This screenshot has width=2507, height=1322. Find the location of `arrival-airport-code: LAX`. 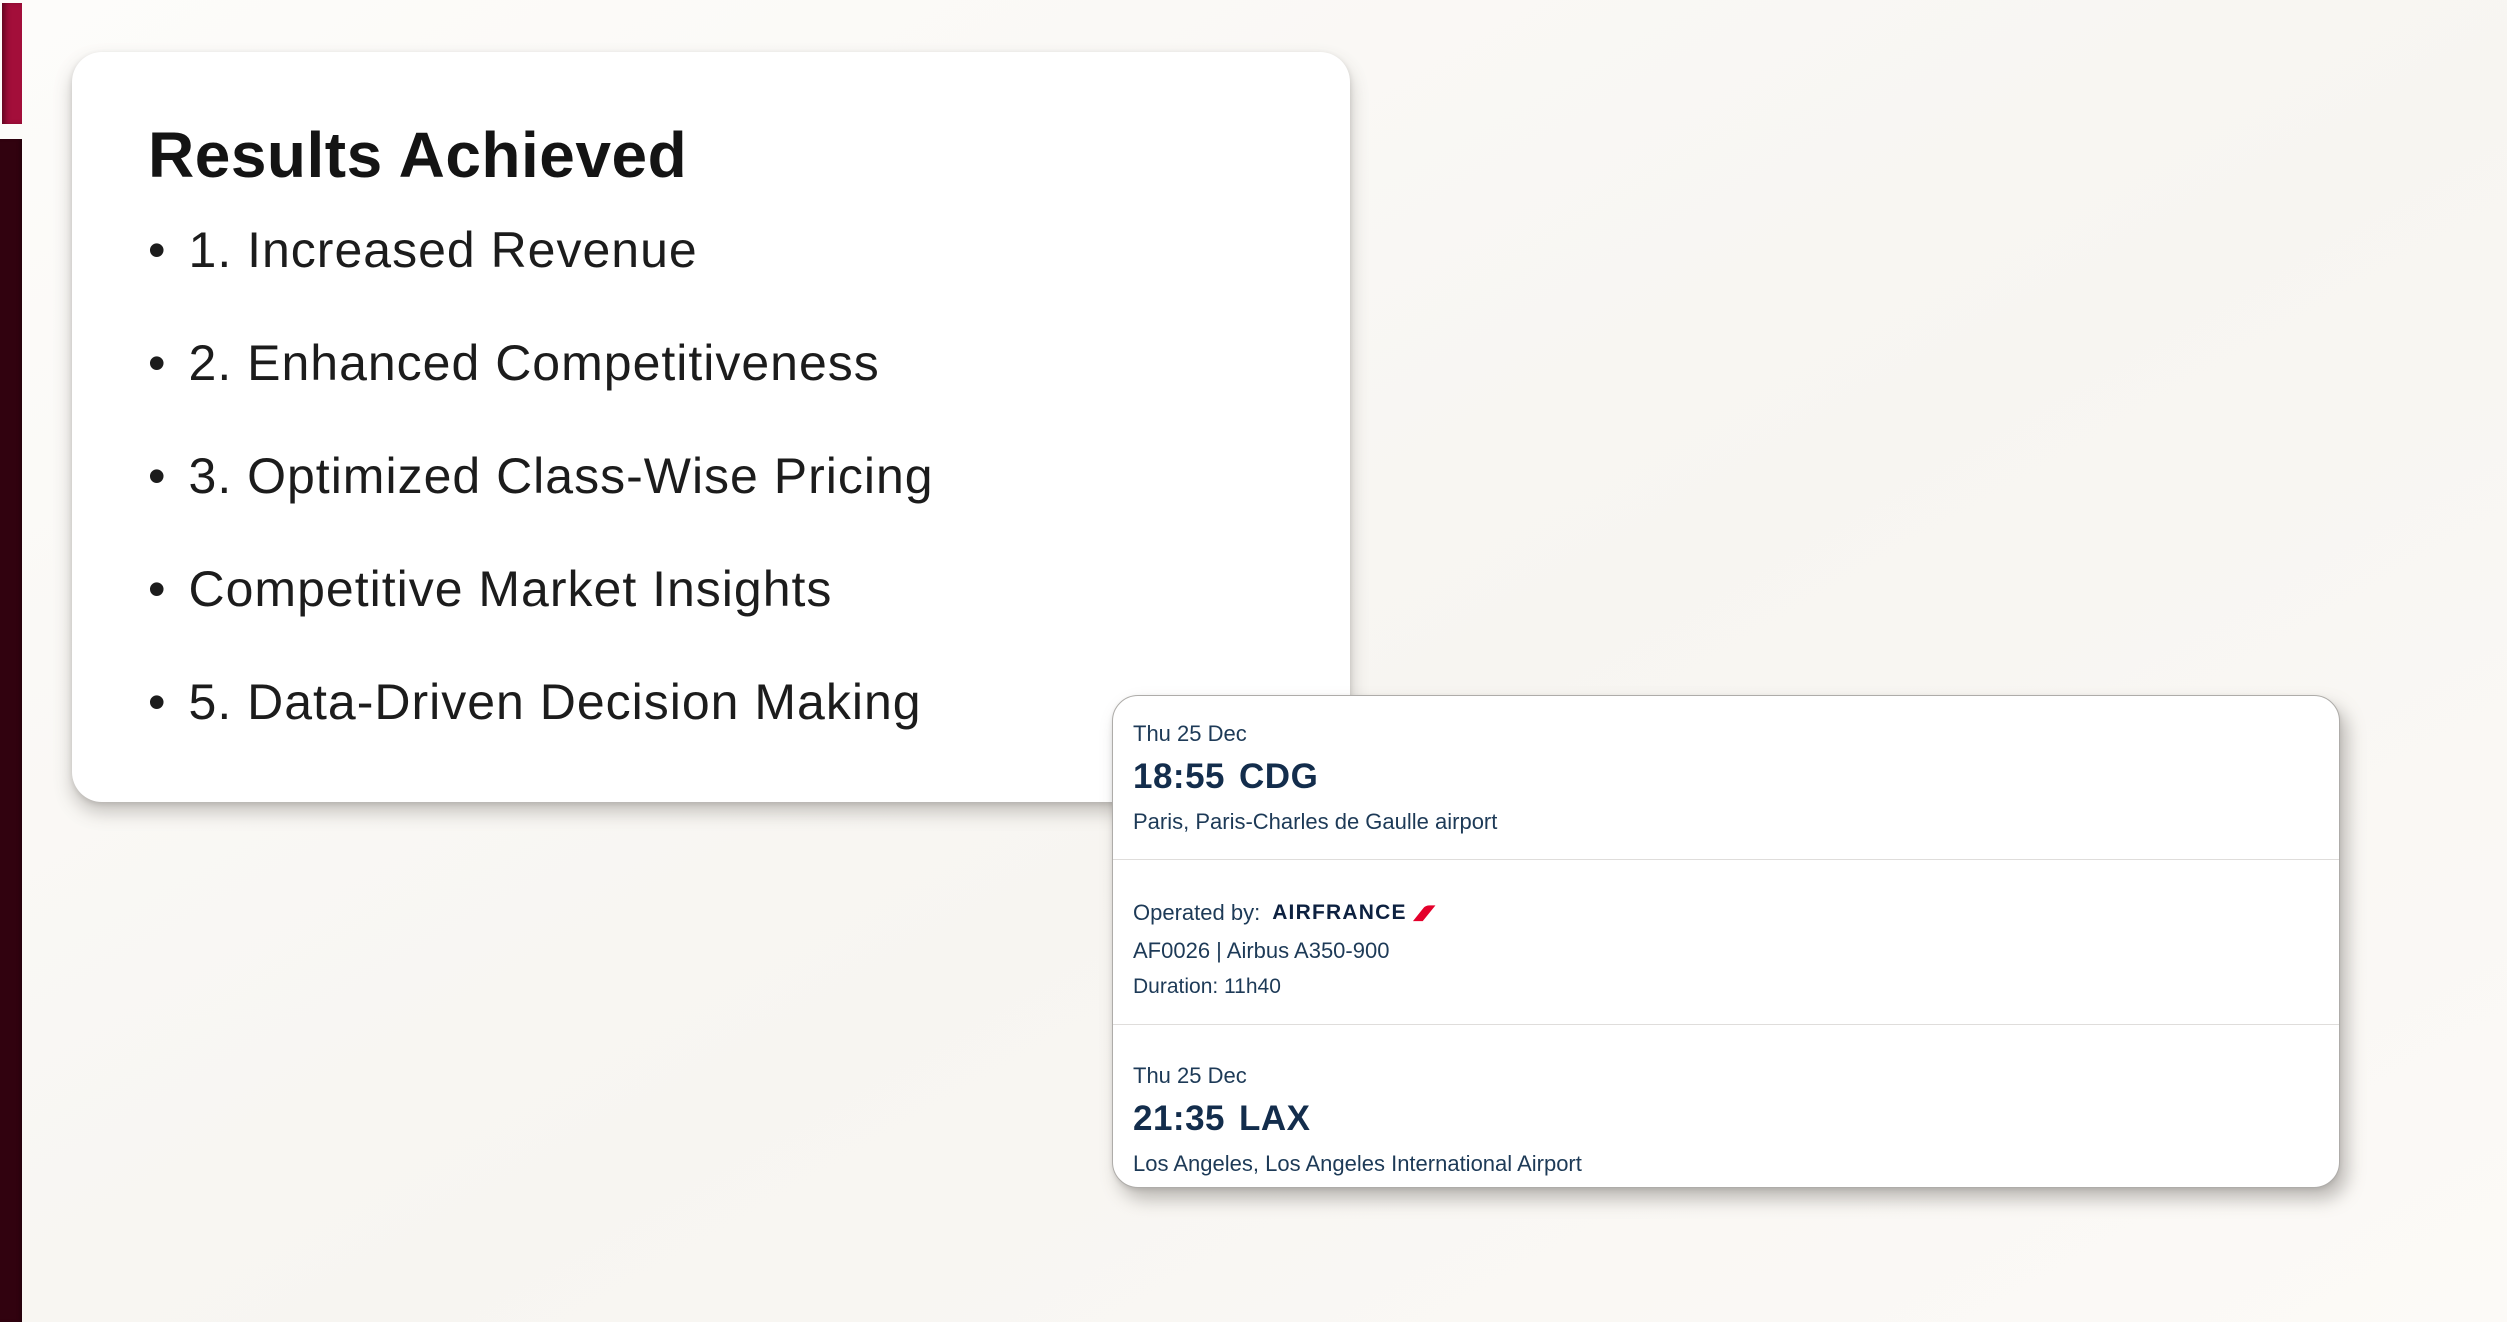

arrival-airport-code: LAX is located at coordinates (1275, 1118).